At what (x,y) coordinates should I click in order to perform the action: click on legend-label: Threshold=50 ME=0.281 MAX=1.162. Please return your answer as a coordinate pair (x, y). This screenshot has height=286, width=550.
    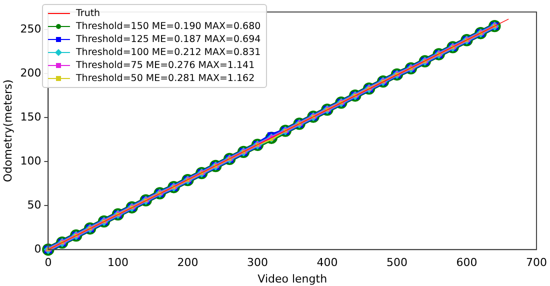
    Looking at the image, I should click on (165, 78).